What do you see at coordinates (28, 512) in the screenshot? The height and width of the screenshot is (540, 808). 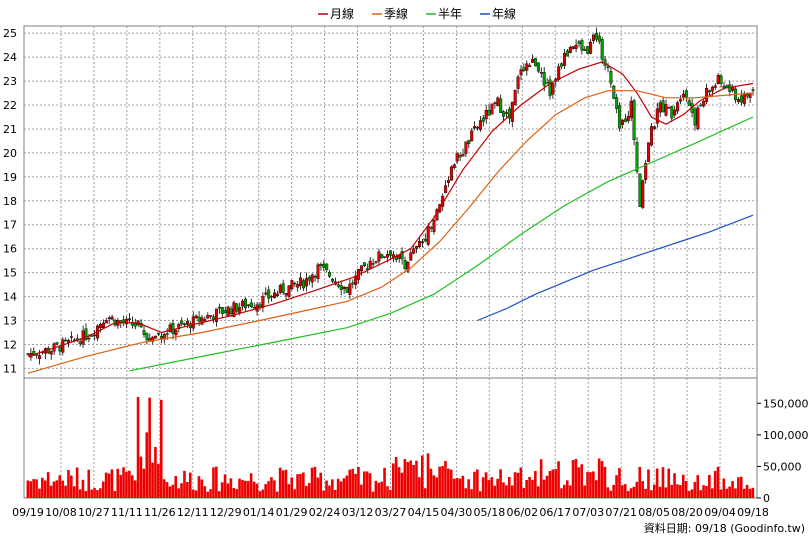 I see `date-tick-label: 09/19` at bounding box center [28, 512].